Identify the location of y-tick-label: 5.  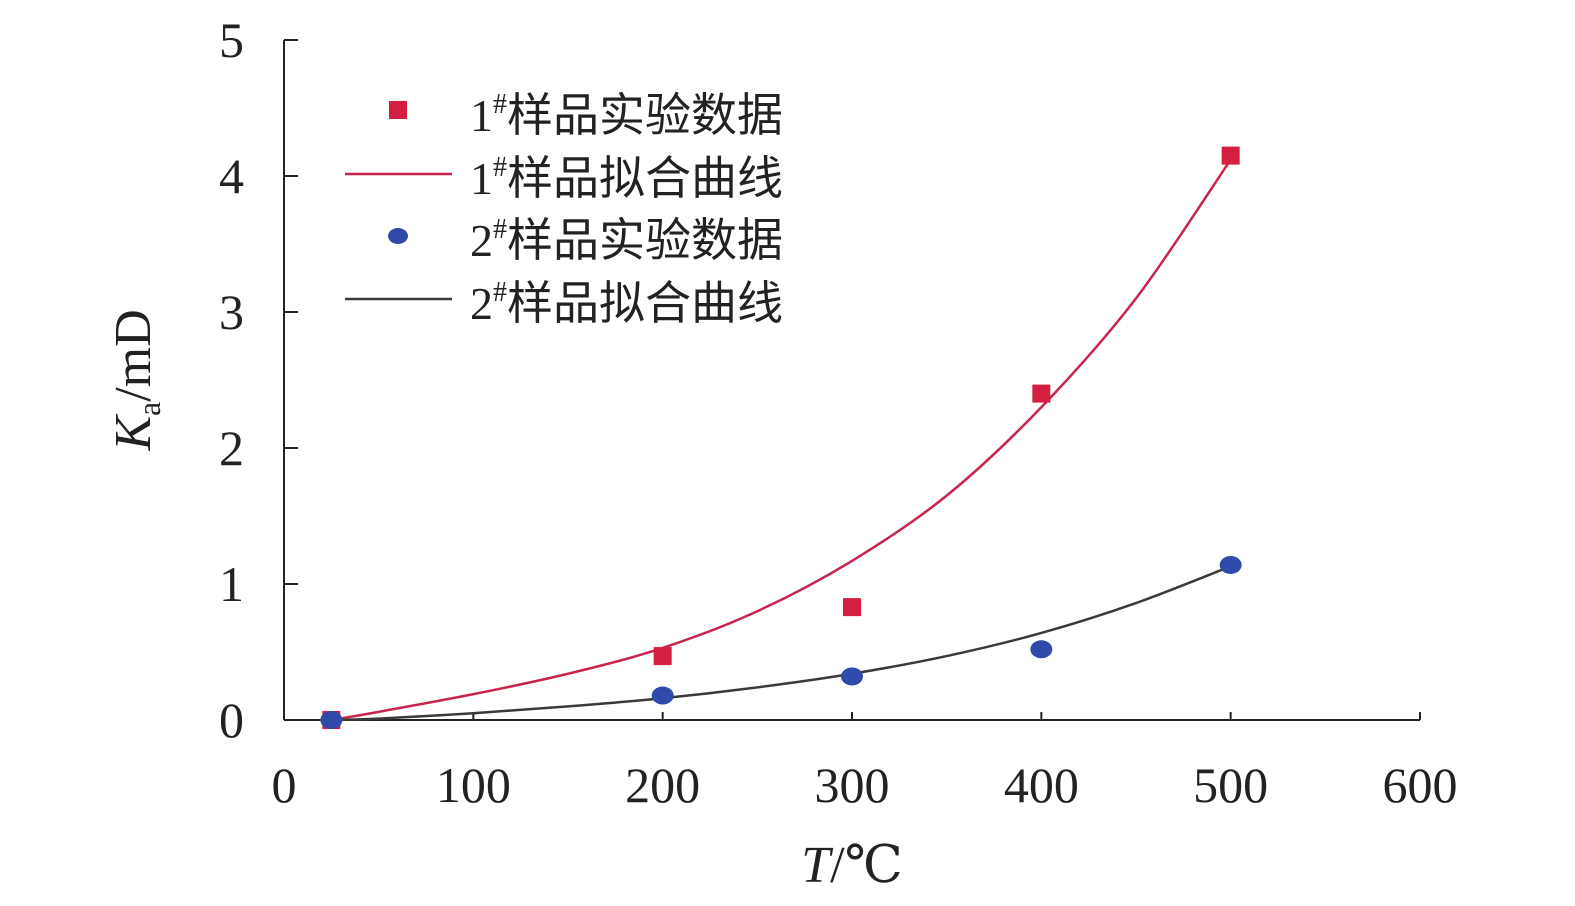
(231, 40).